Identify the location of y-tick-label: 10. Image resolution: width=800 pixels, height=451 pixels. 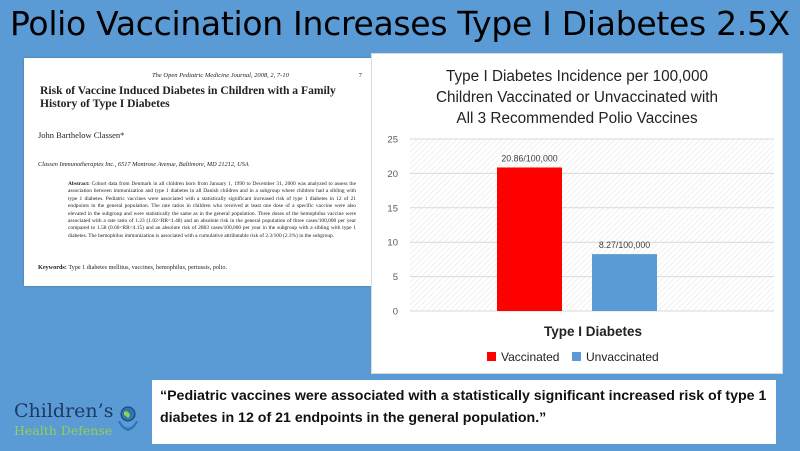
(392, 243).